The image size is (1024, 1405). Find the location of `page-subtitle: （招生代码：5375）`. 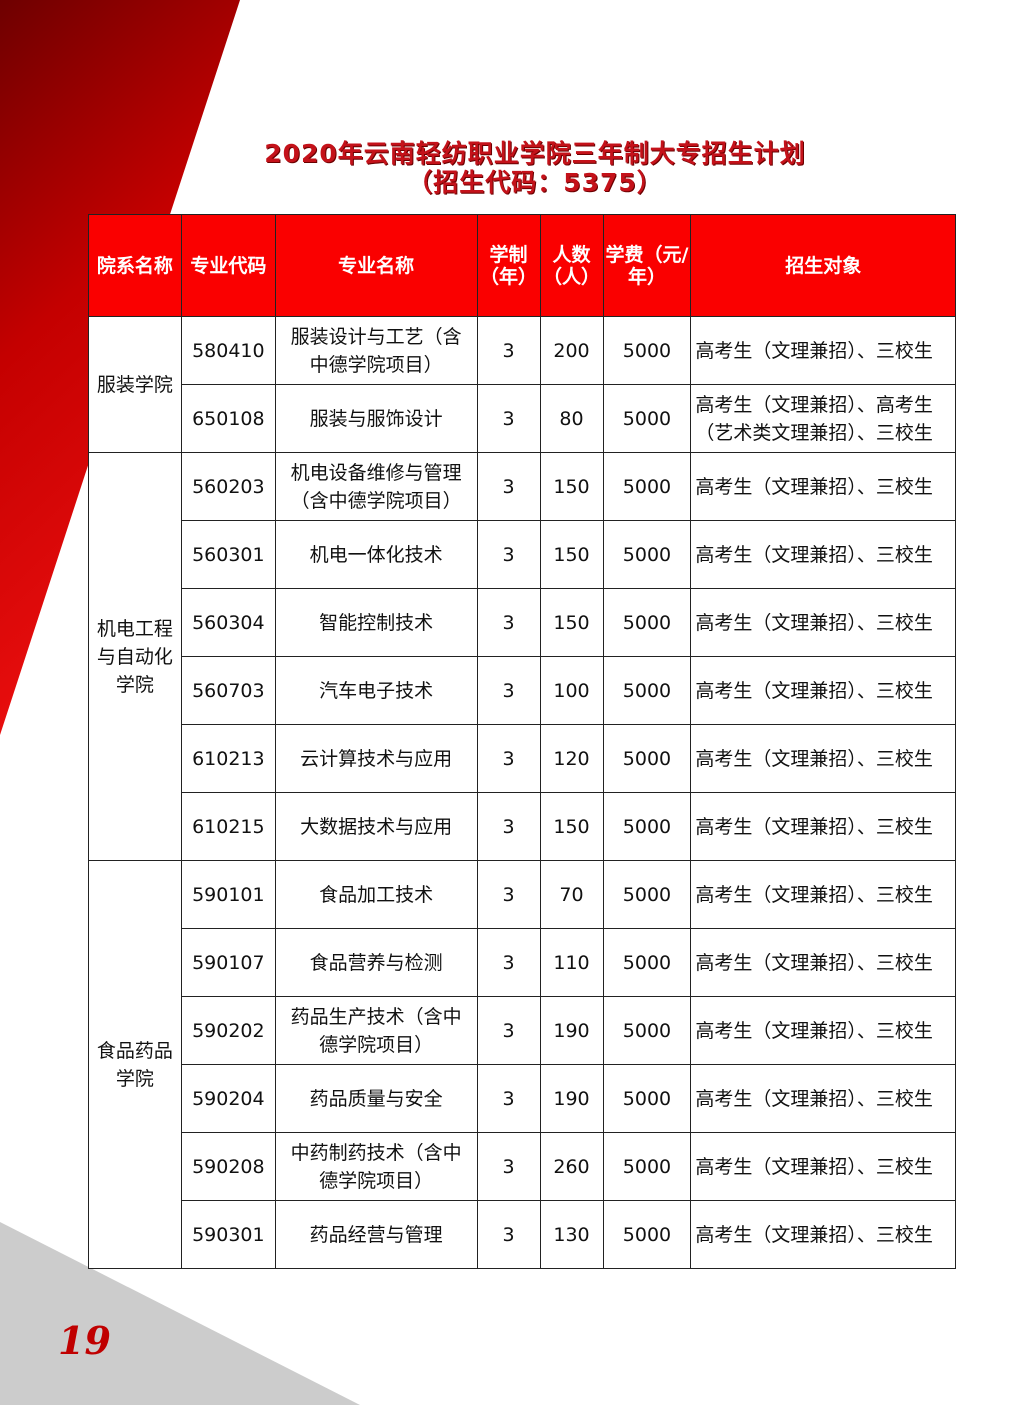

page-subtitle: （招生代码：5375） is located at coordinates (535, 182).